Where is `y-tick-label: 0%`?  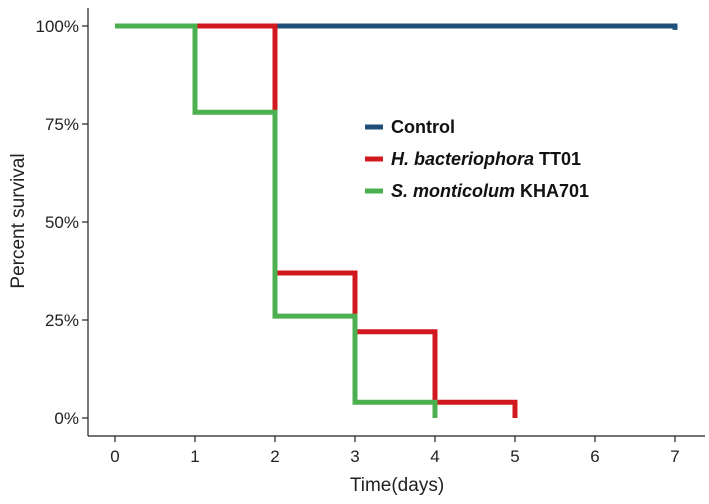 y-tick-label: 0% is located at coordinates (66, 418).